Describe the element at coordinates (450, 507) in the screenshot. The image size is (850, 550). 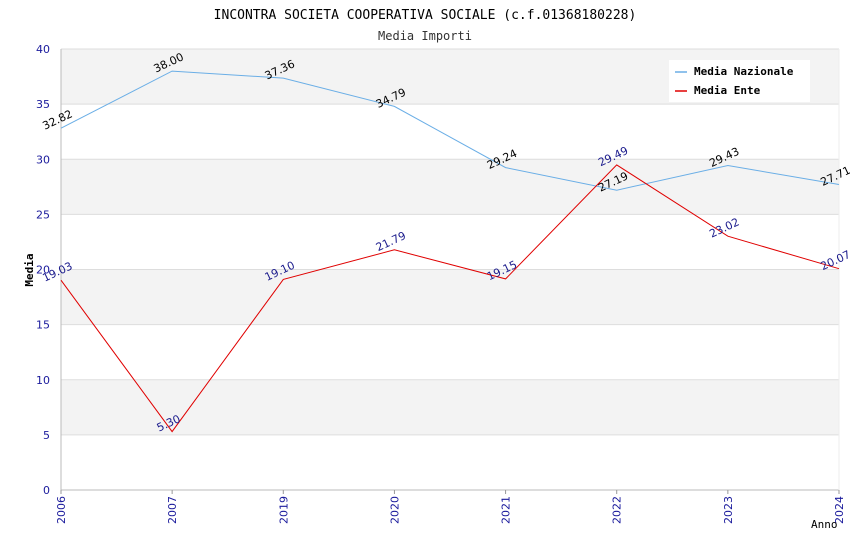
I see `x-tick-labels: 2006 2007 2019 2020 2021 2022 2023 2024` at that location.